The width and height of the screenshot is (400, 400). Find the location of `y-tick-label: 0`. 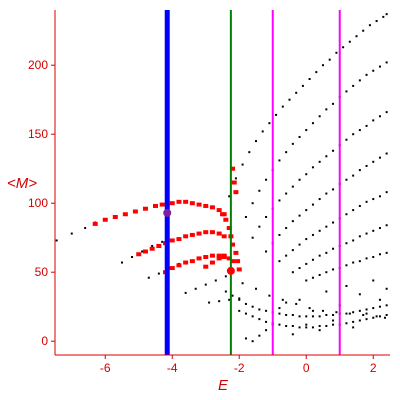

y-tick-label: 0 is located at coordinates (44, 341).